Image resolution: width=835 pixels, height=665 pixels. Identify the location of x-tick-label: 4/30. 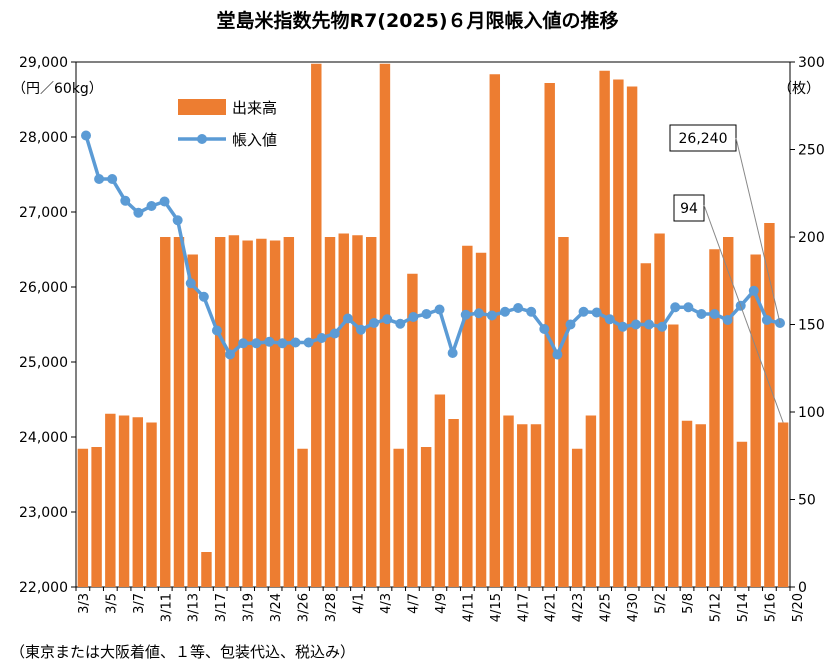
(633, 607).